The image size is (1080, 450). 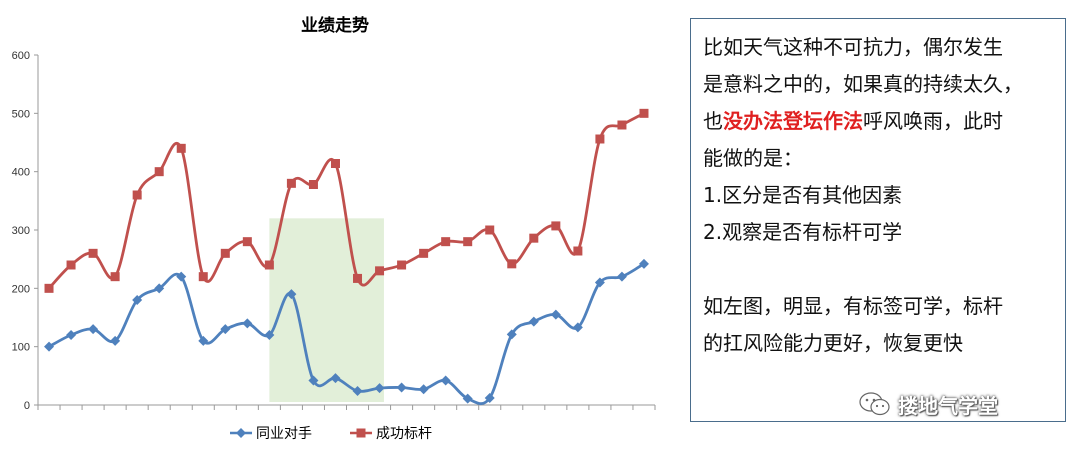 I want to click on y-tick-label: 600, so click(x=21, y=56).